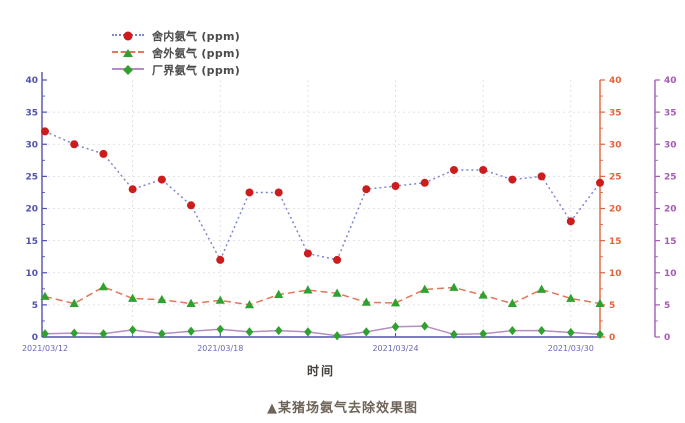  I want to click on svg-text: 2021/03/18, so click(220, 348).